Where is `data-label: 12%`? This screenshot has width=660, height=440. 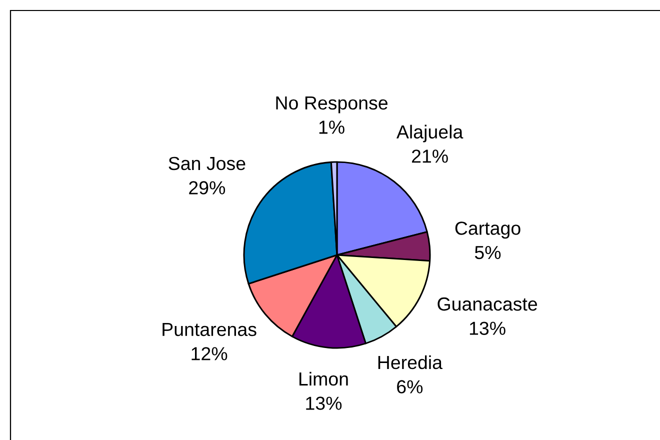
data-label: 12% is located at coordinates (210, 353).